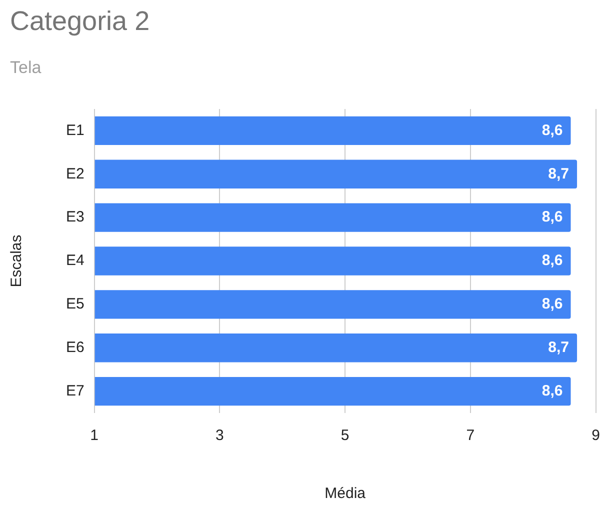 The height and width of the screenshot is (511, 614). I want to click on y-tick-label: E7, so click(75, 391).